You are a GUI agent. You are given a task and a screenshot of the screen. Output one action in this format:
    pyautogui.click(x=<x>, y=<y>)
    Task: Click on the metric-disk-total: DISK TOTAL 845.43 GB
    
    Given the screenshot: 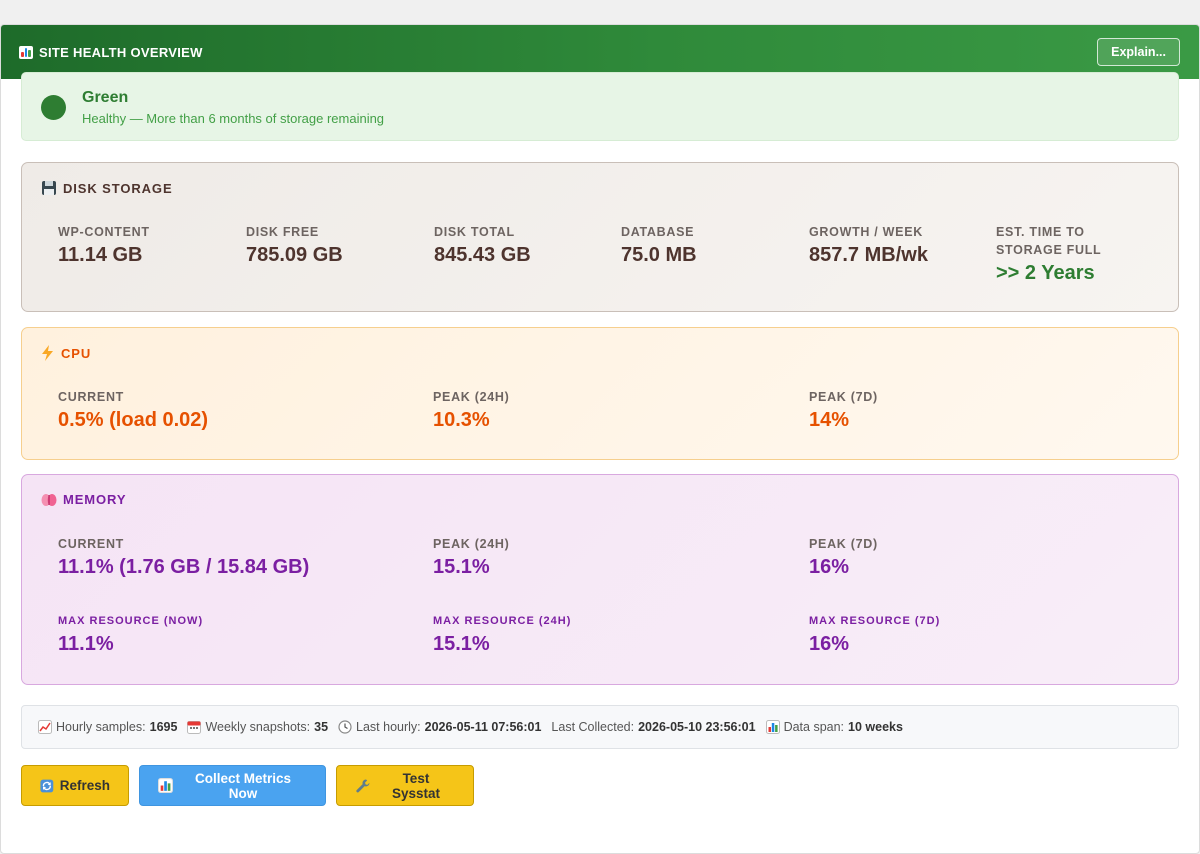 What is the action you would take?
    pyautogui.click(x=519, y=245)
    